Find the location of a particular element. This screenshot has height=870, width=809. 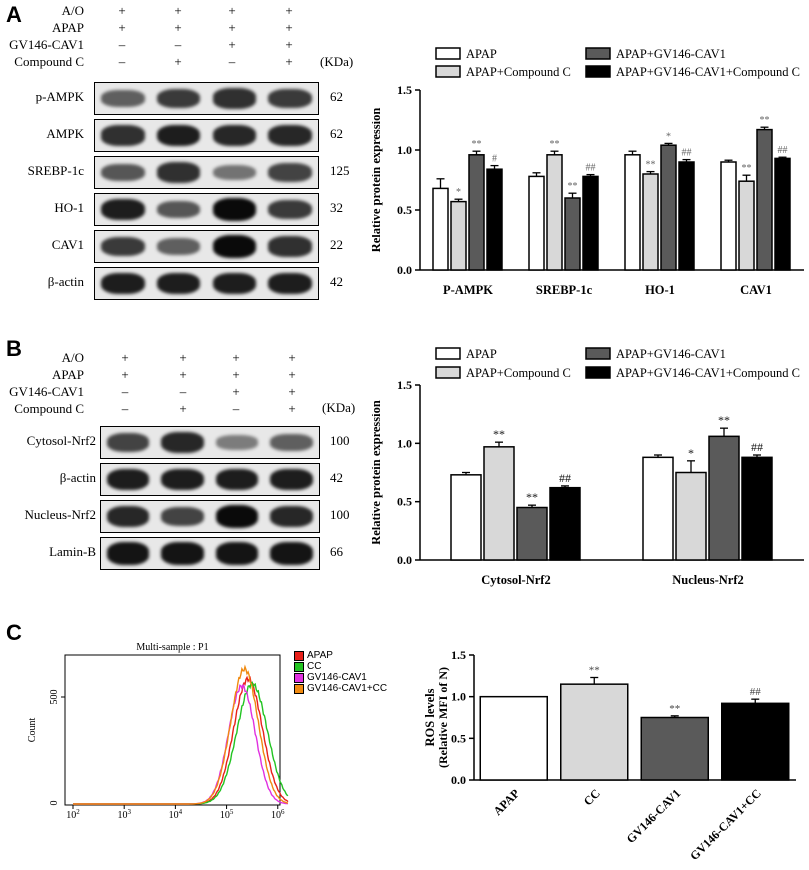

legend-label: APAP+GV146-CAV1 is located at coordinates (671, 54).